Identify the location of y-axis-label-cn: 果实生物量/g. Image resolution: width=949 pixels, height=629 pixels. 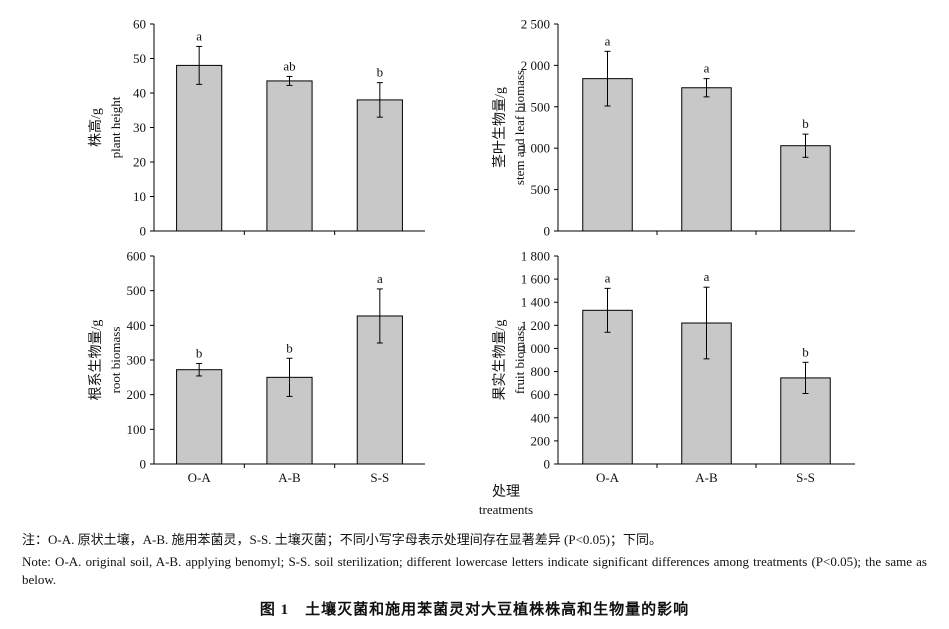
(500, 360).